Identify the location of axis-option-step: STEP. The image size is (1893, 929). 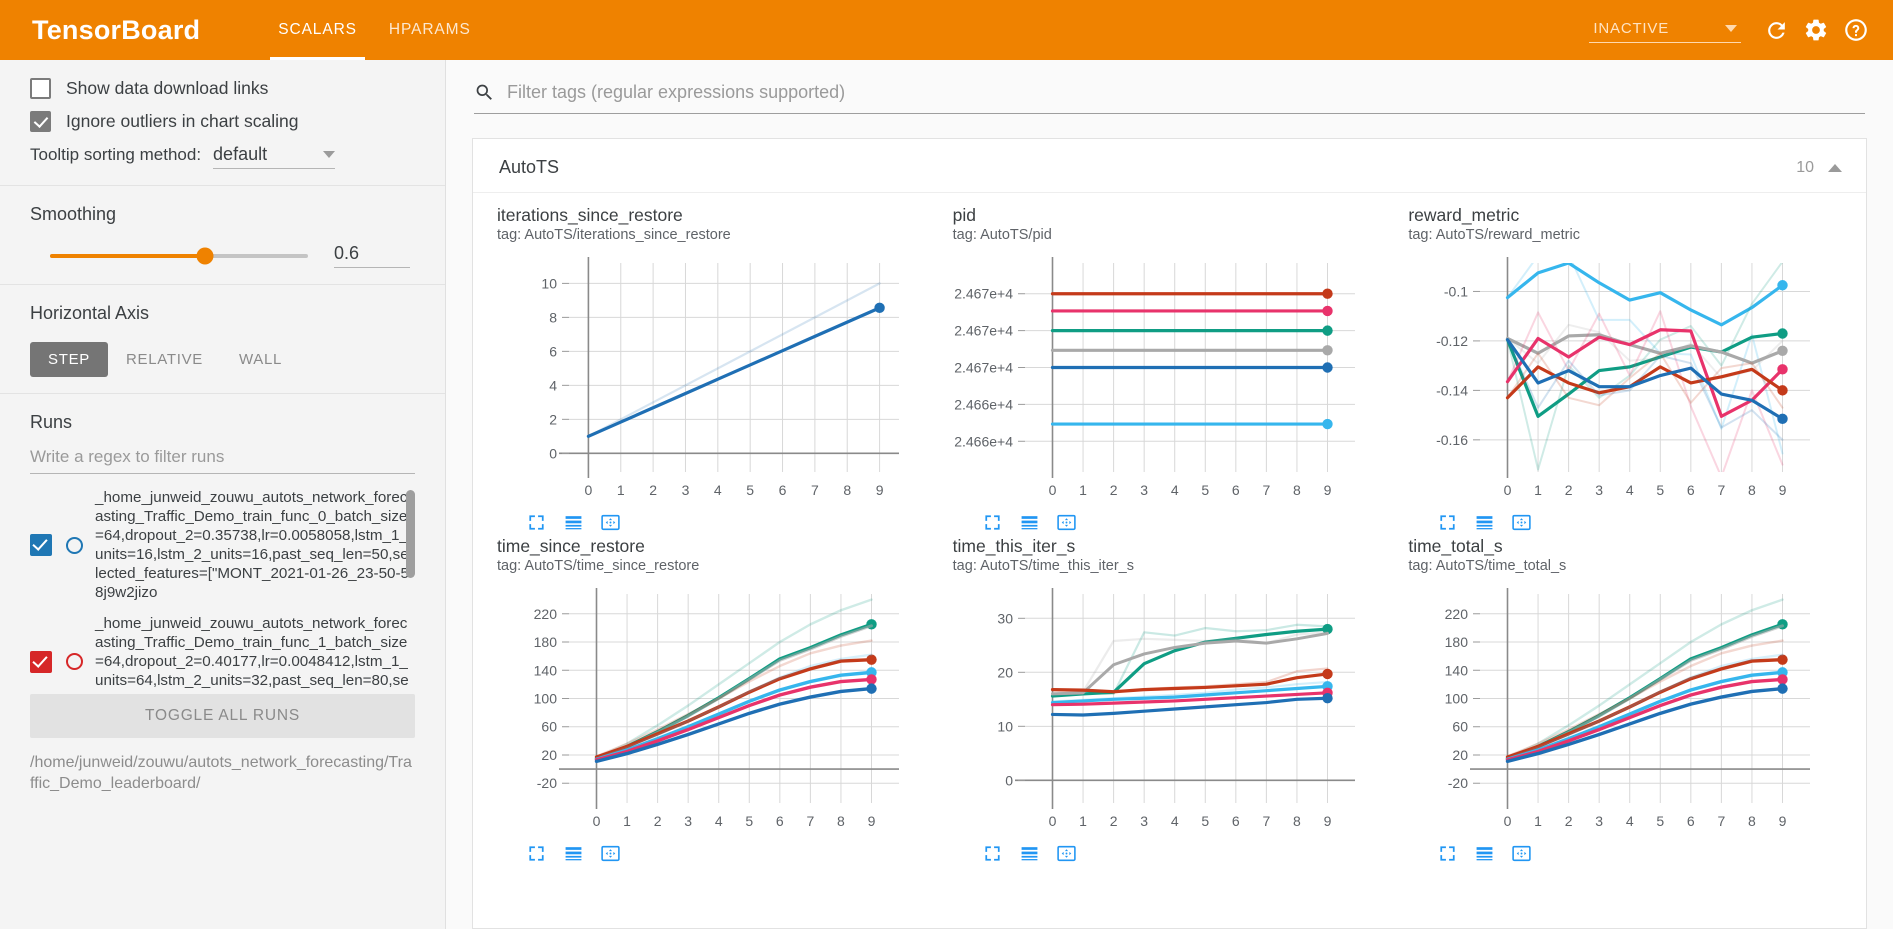
(69, 359).